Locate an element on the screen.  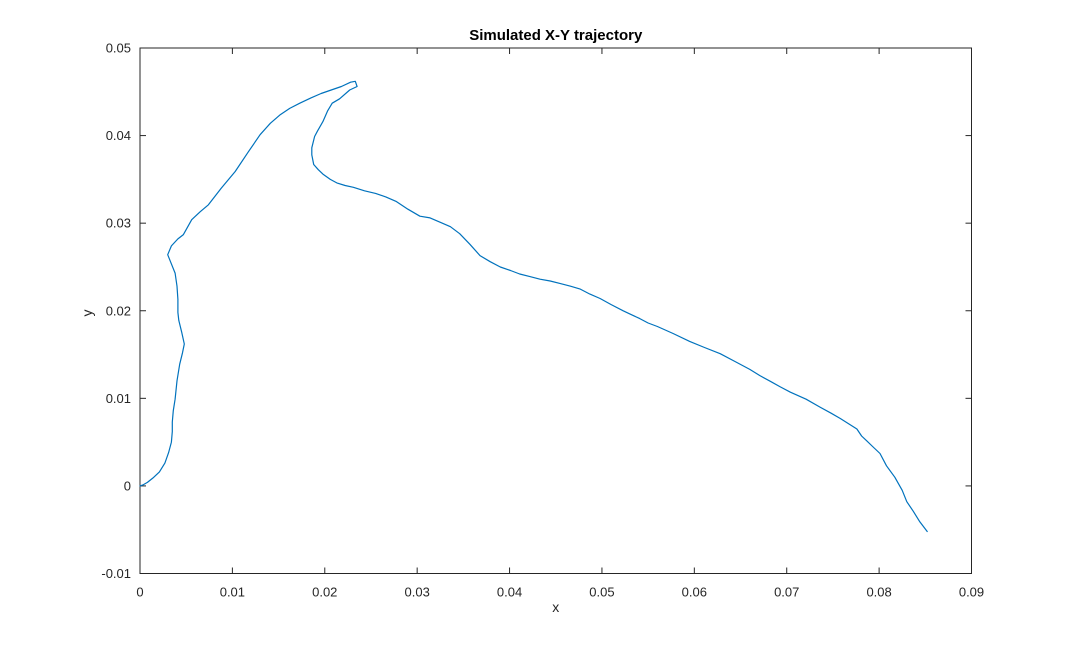
x-tick-label: 0.05 is located at coordinates (601, 592).